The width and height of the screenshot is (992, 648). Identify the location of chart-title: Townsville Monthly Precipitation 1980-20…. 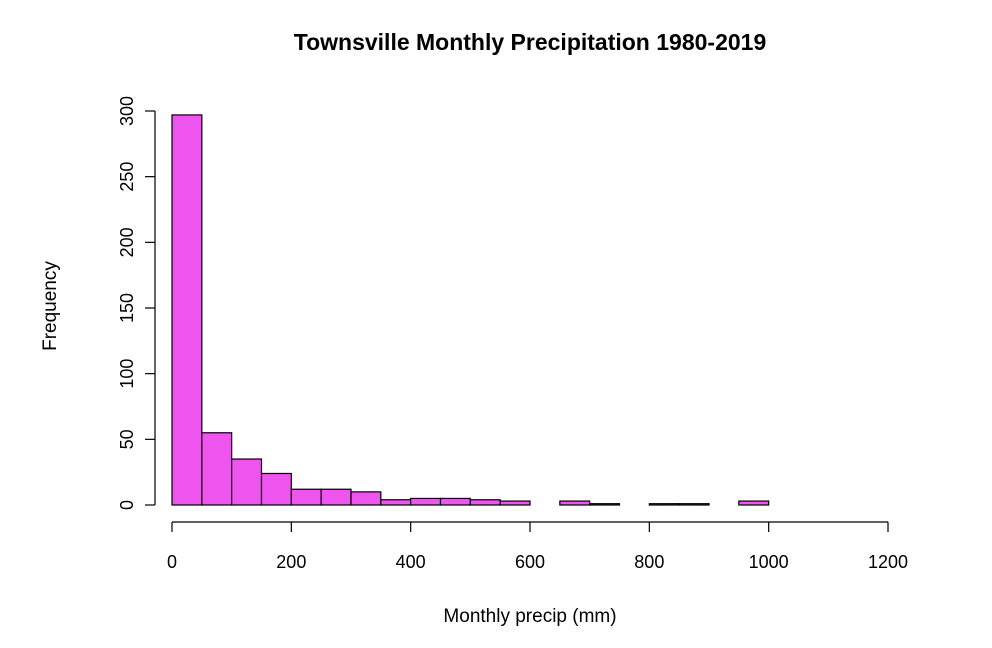
(530, 42).